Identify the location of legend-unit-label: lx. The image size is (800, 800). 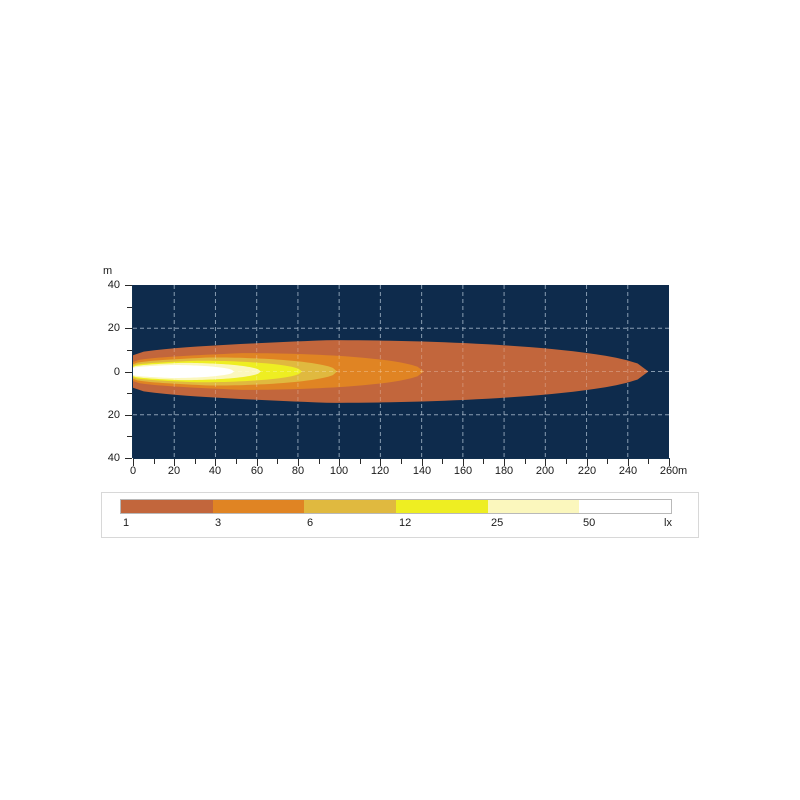
(668, 523).